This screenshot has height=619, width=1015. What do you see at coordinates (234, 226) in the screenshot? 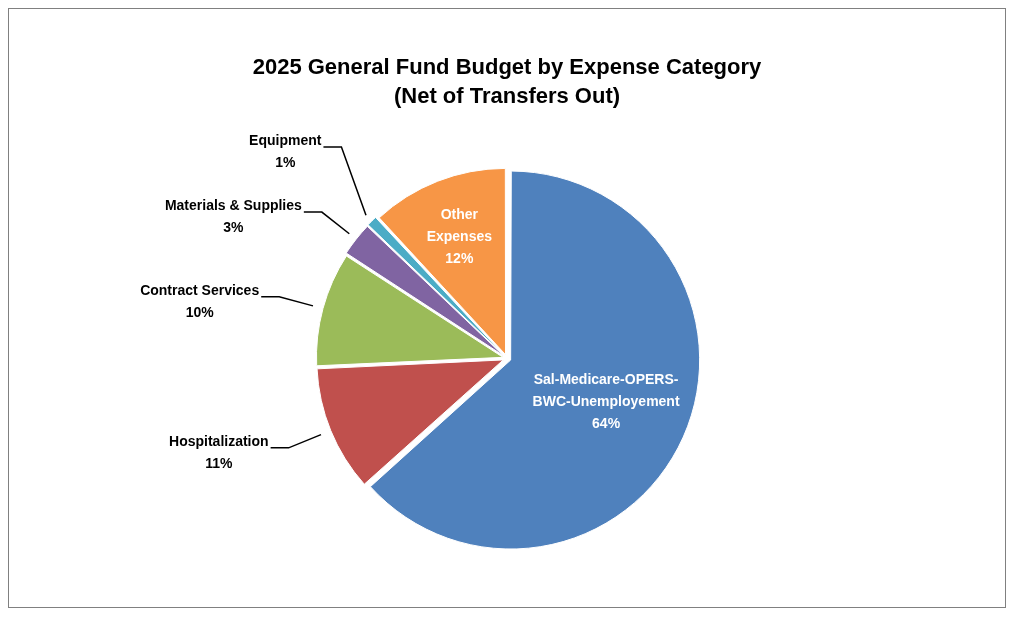
I see `data-label: 3%` at bounding box center [234, 226].